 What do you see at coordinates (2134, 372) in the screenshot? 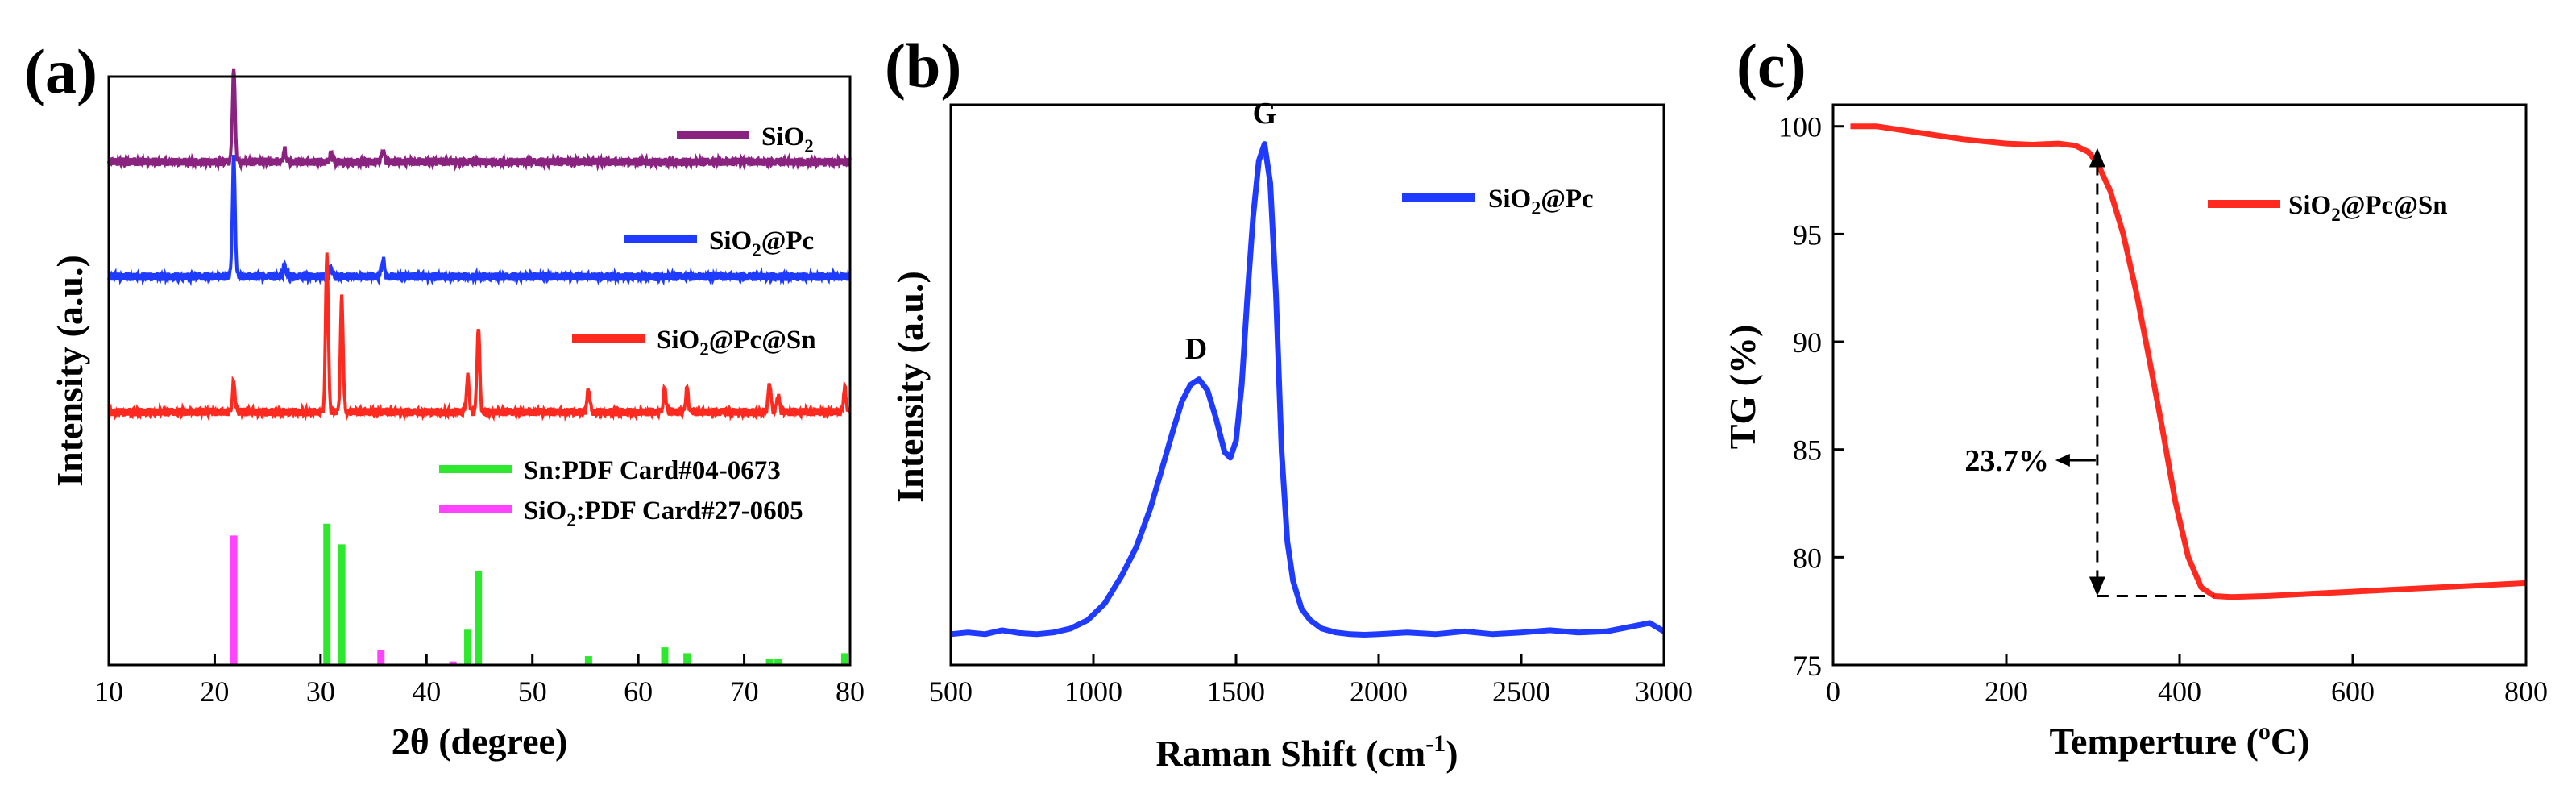
I see `c-mass-loss-arrow` at bounding box center [2134, 372].